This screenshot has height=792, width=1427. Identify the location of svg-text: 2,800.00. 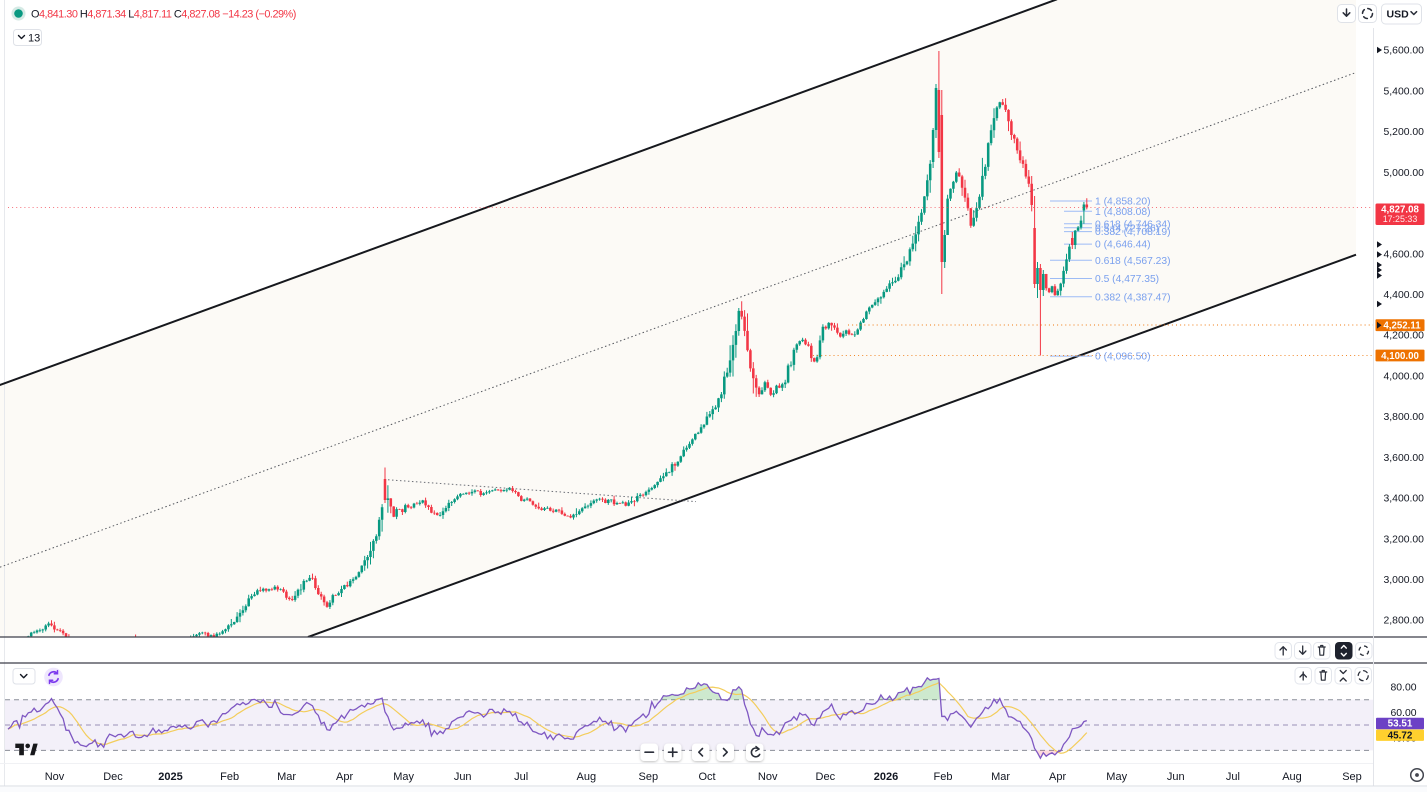
(1404, 621).